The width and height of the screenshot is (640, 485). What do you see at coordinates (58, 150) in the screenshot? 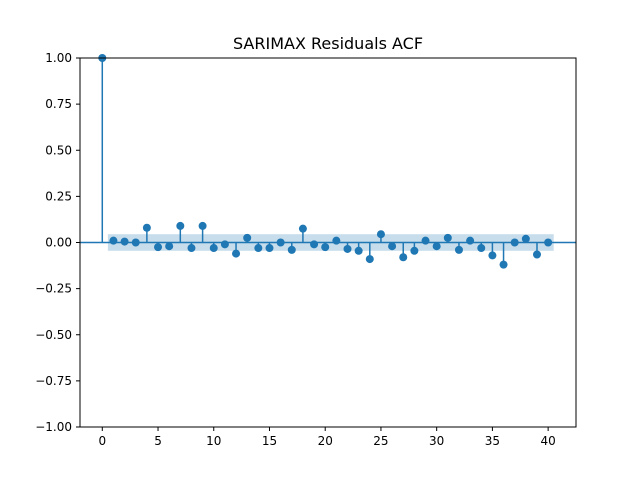
I see `y-tick-label: 0.50` at bounding box center [58, 150].